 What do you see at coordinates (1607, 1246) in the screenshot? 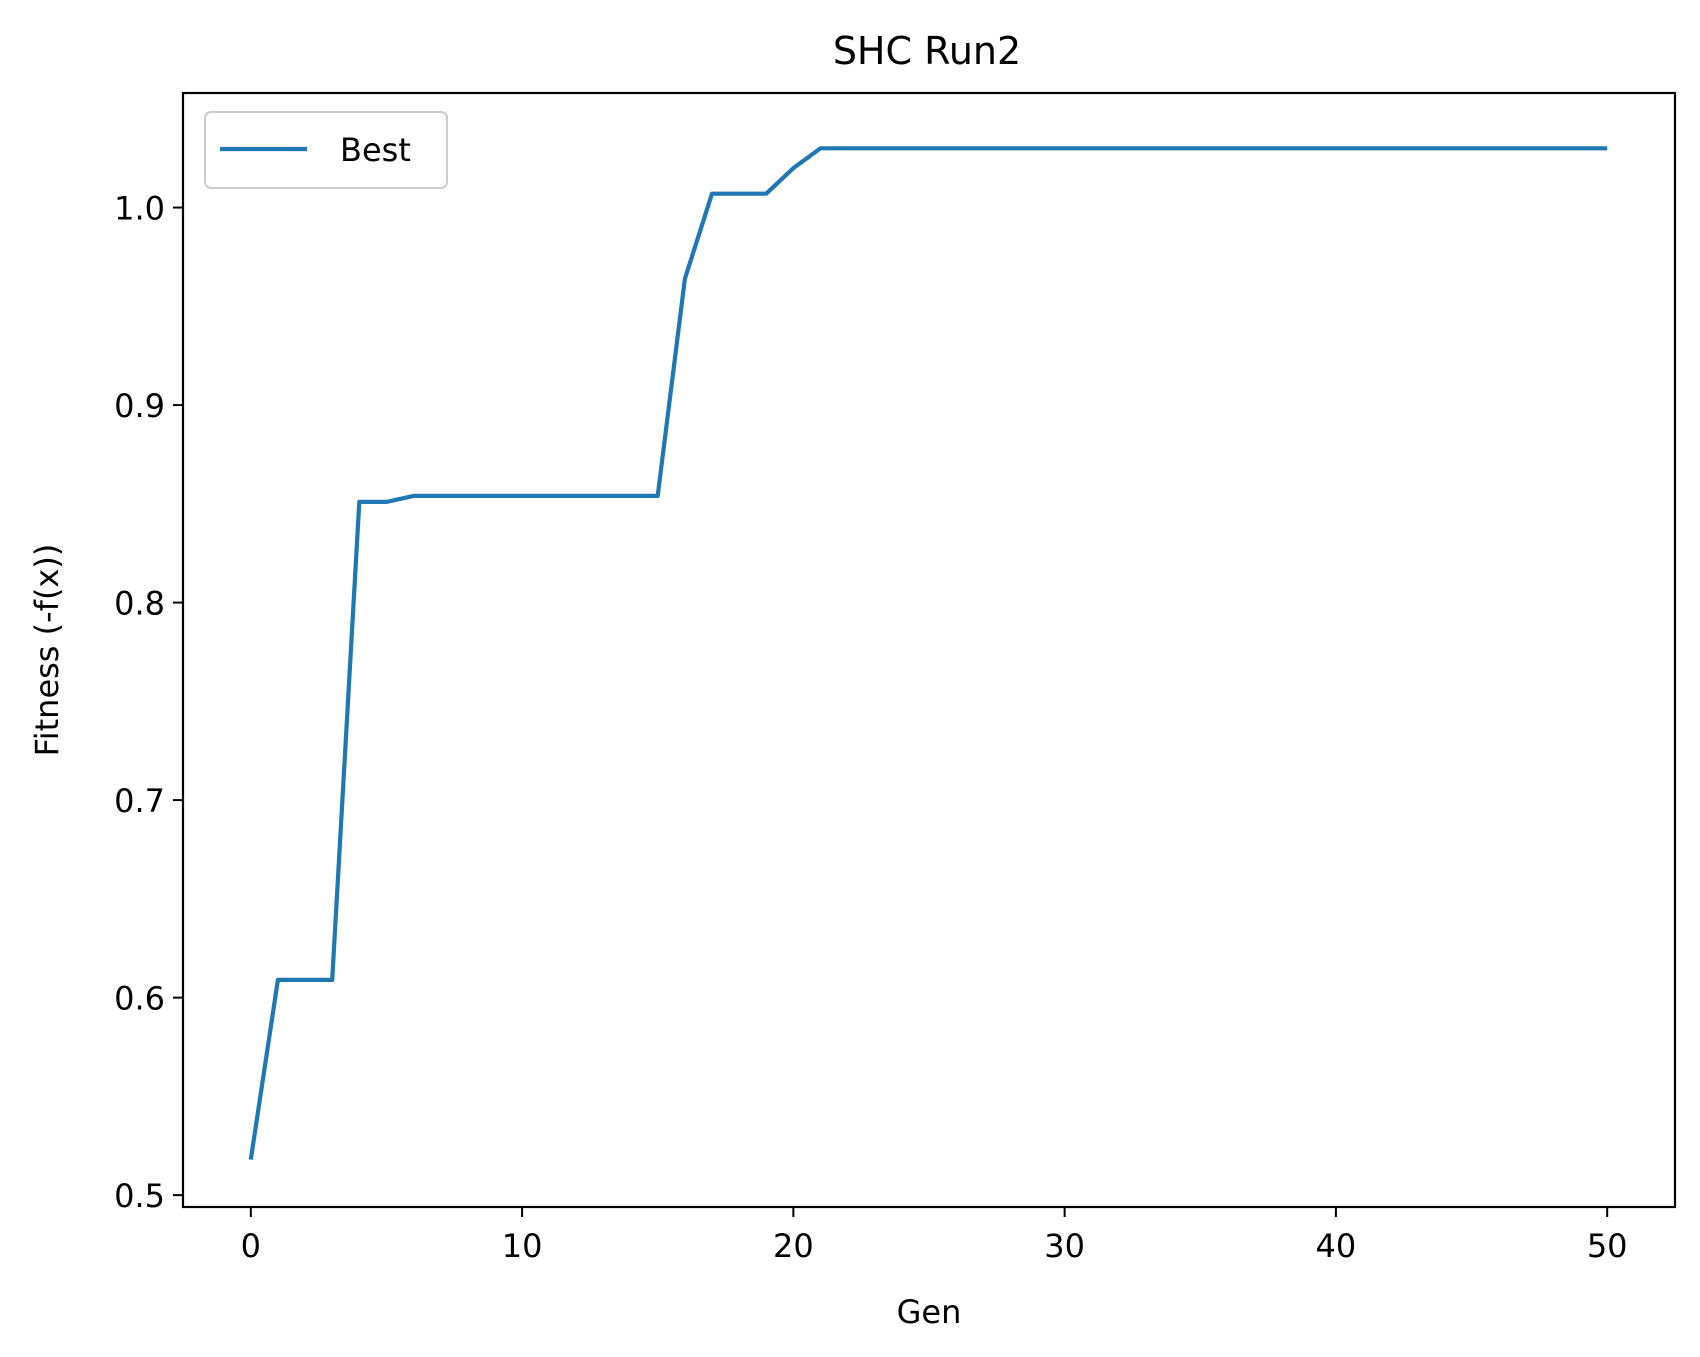
I see `x-tick-label: 50` at bounding box center [1607, 1246].